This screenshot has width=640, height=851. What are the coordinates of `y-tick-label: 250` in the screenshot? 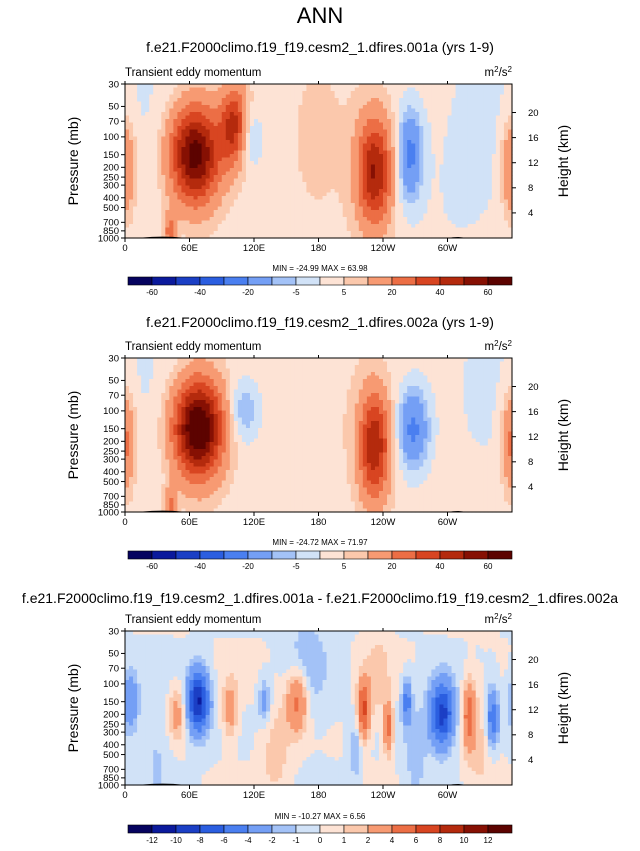 It's located at (111, 177).